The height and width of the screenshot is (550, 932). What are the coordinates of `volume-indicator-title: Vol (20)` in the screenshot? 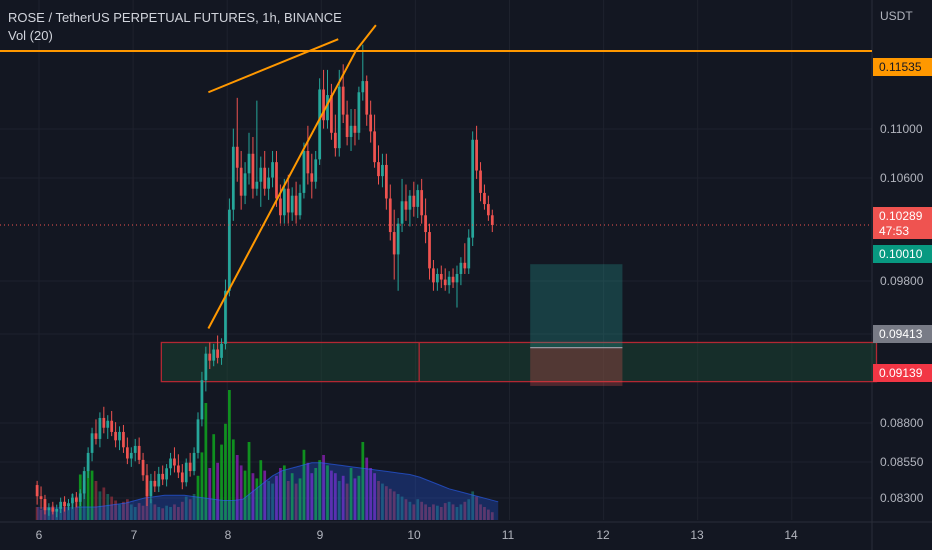 It's located at (30, 35).